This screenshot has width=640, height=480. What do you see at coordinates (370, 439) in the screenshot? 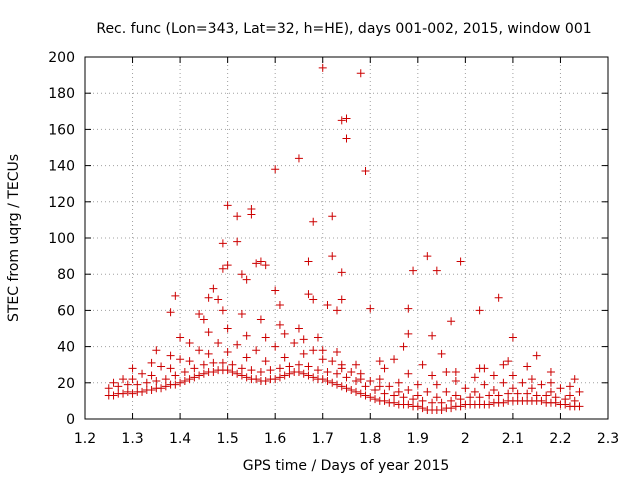
I see `x-tick-label: 1.8` at bounding box center [370, 439].